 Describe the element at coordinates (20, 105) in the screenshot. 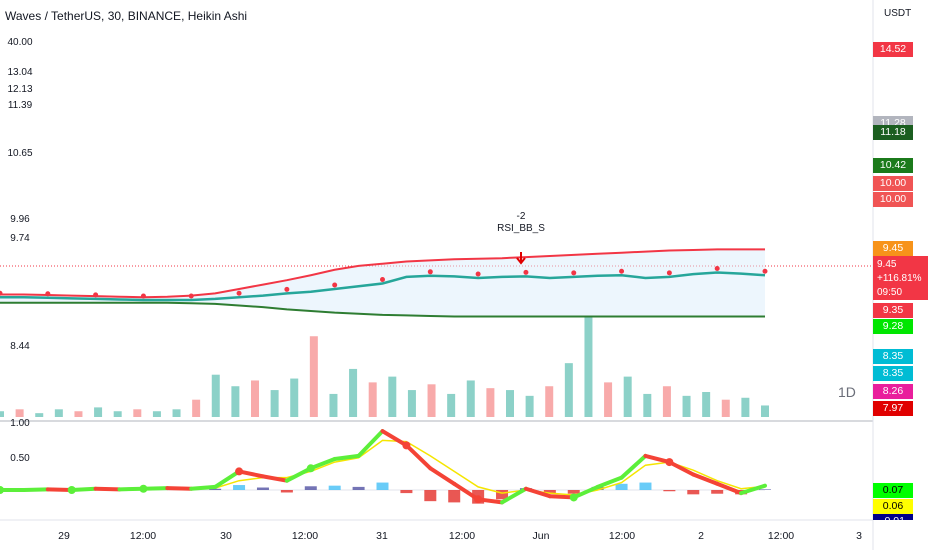

I see `price-tick-label: 11.39` at that location.